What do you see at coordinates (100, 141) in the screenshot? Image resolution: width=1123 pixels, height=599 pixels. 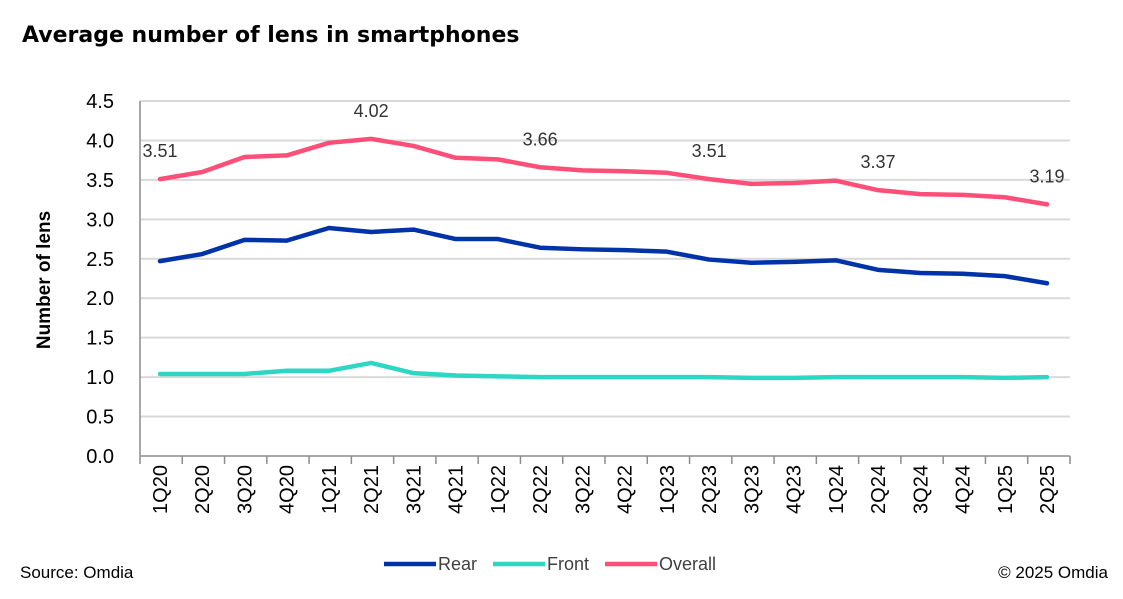 I see `y-tick-label: 4.0` at bounding box center [100, 141].